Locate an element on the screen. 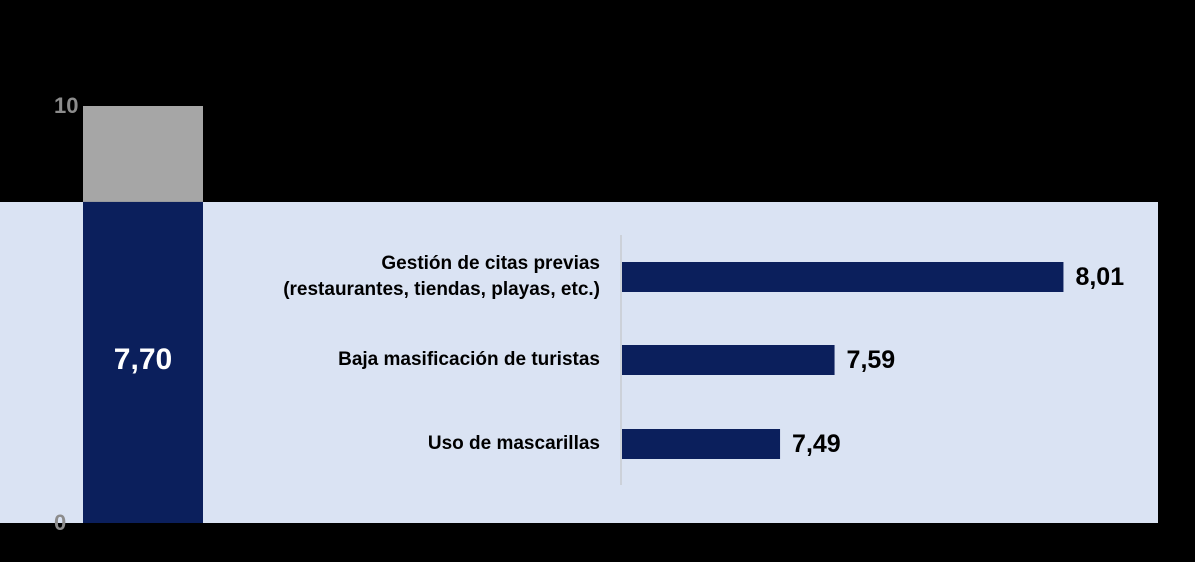 Image resolution: width=1195 pixels, height=562 pixels. y-tick-label: 10 is located at coordinates (66, 105).